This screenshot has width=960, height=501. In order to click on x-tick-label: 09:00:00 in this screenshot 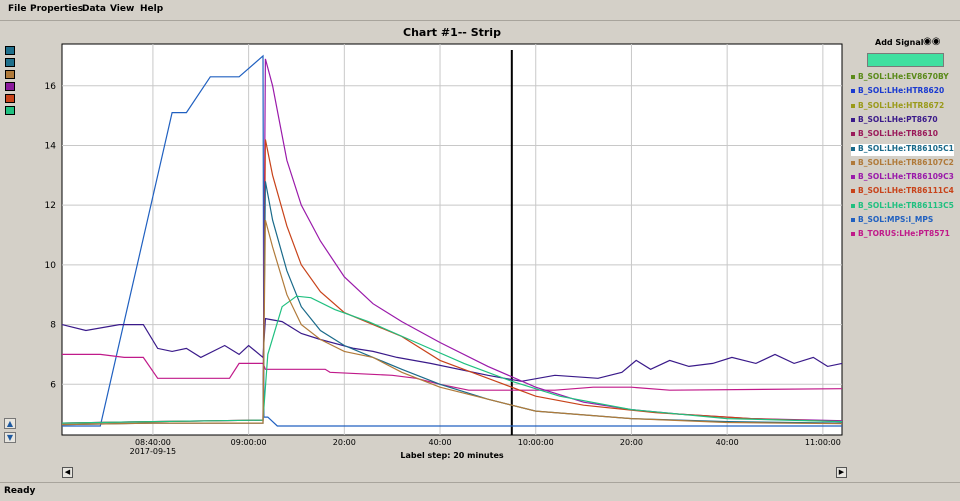, I will do `click(249, 442)`.